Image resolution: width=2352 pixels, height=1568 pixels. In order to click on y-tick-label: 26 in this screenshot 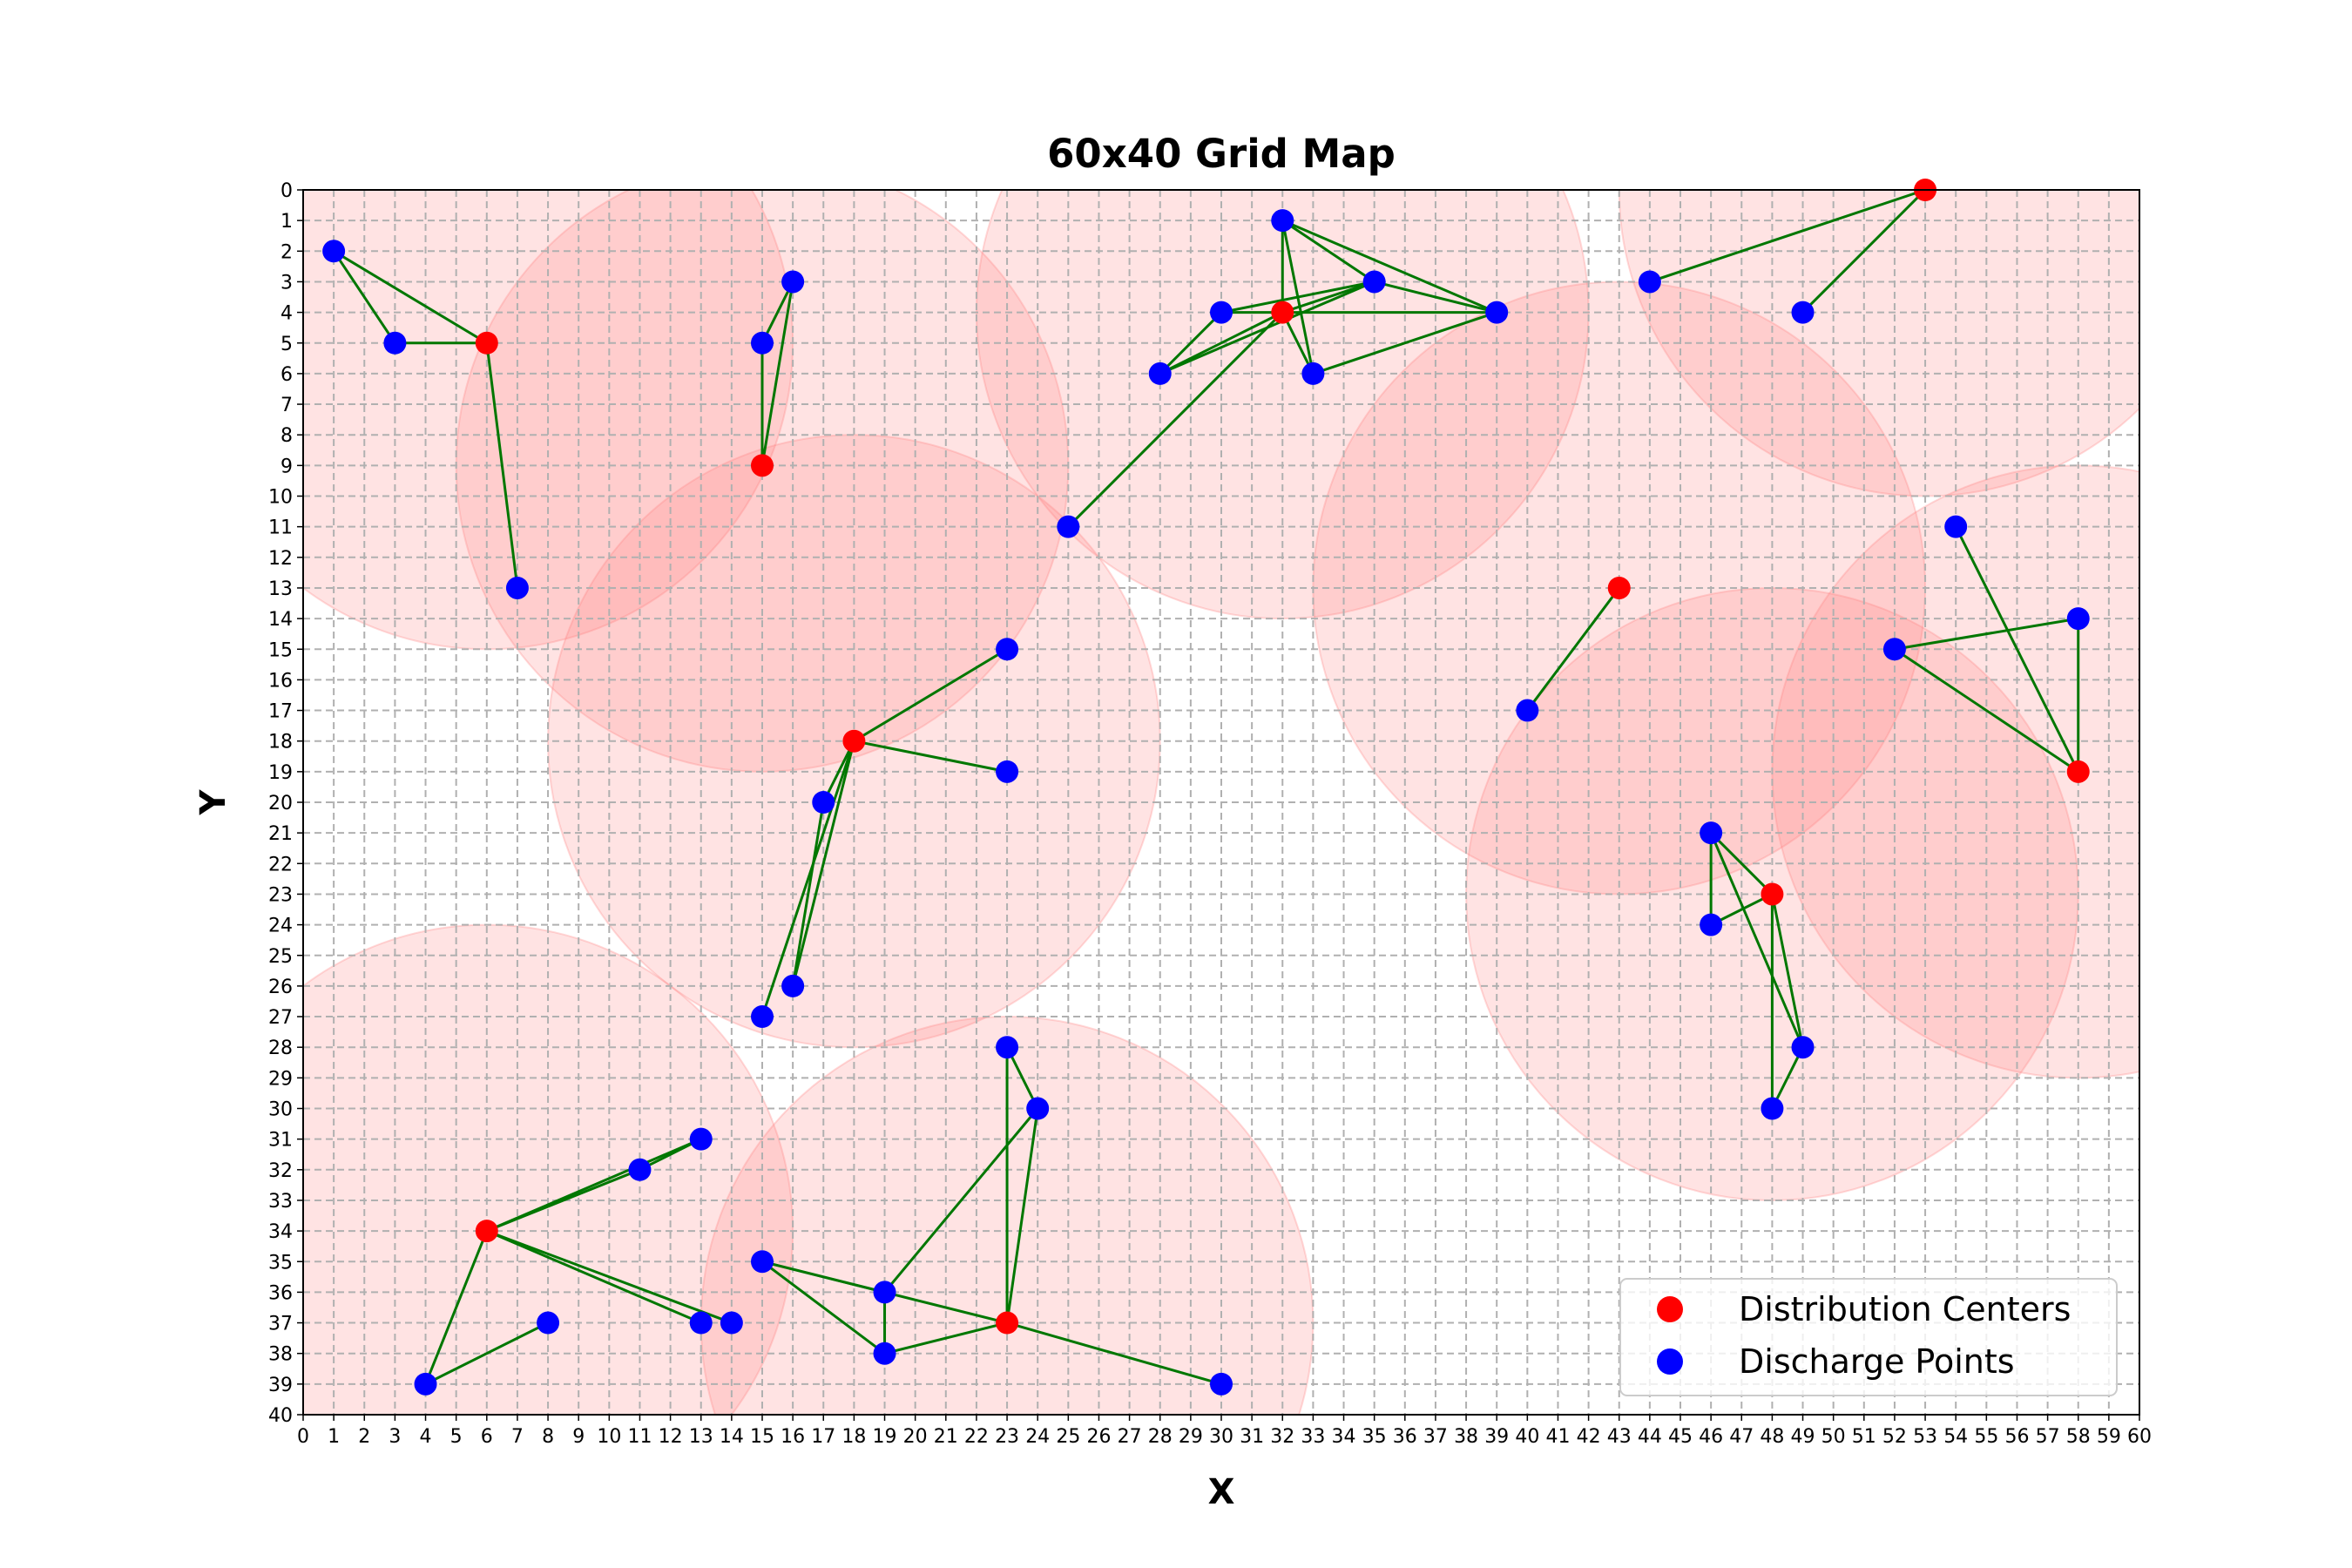, I will do `click(280, 987)`.